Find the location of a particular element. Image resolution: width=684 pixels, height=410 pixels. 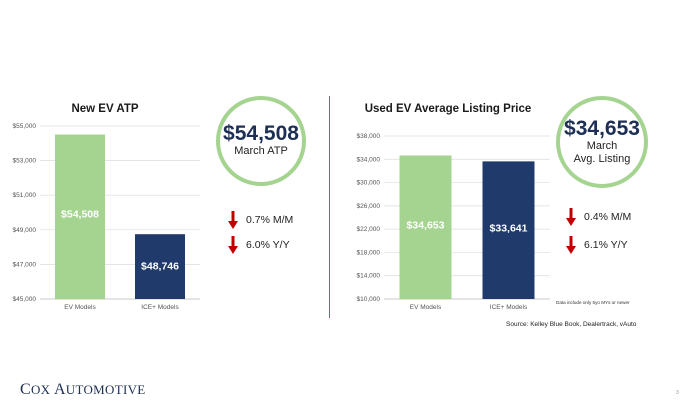

y-tick-label: $55,000 is located at coordinates (25, 126).